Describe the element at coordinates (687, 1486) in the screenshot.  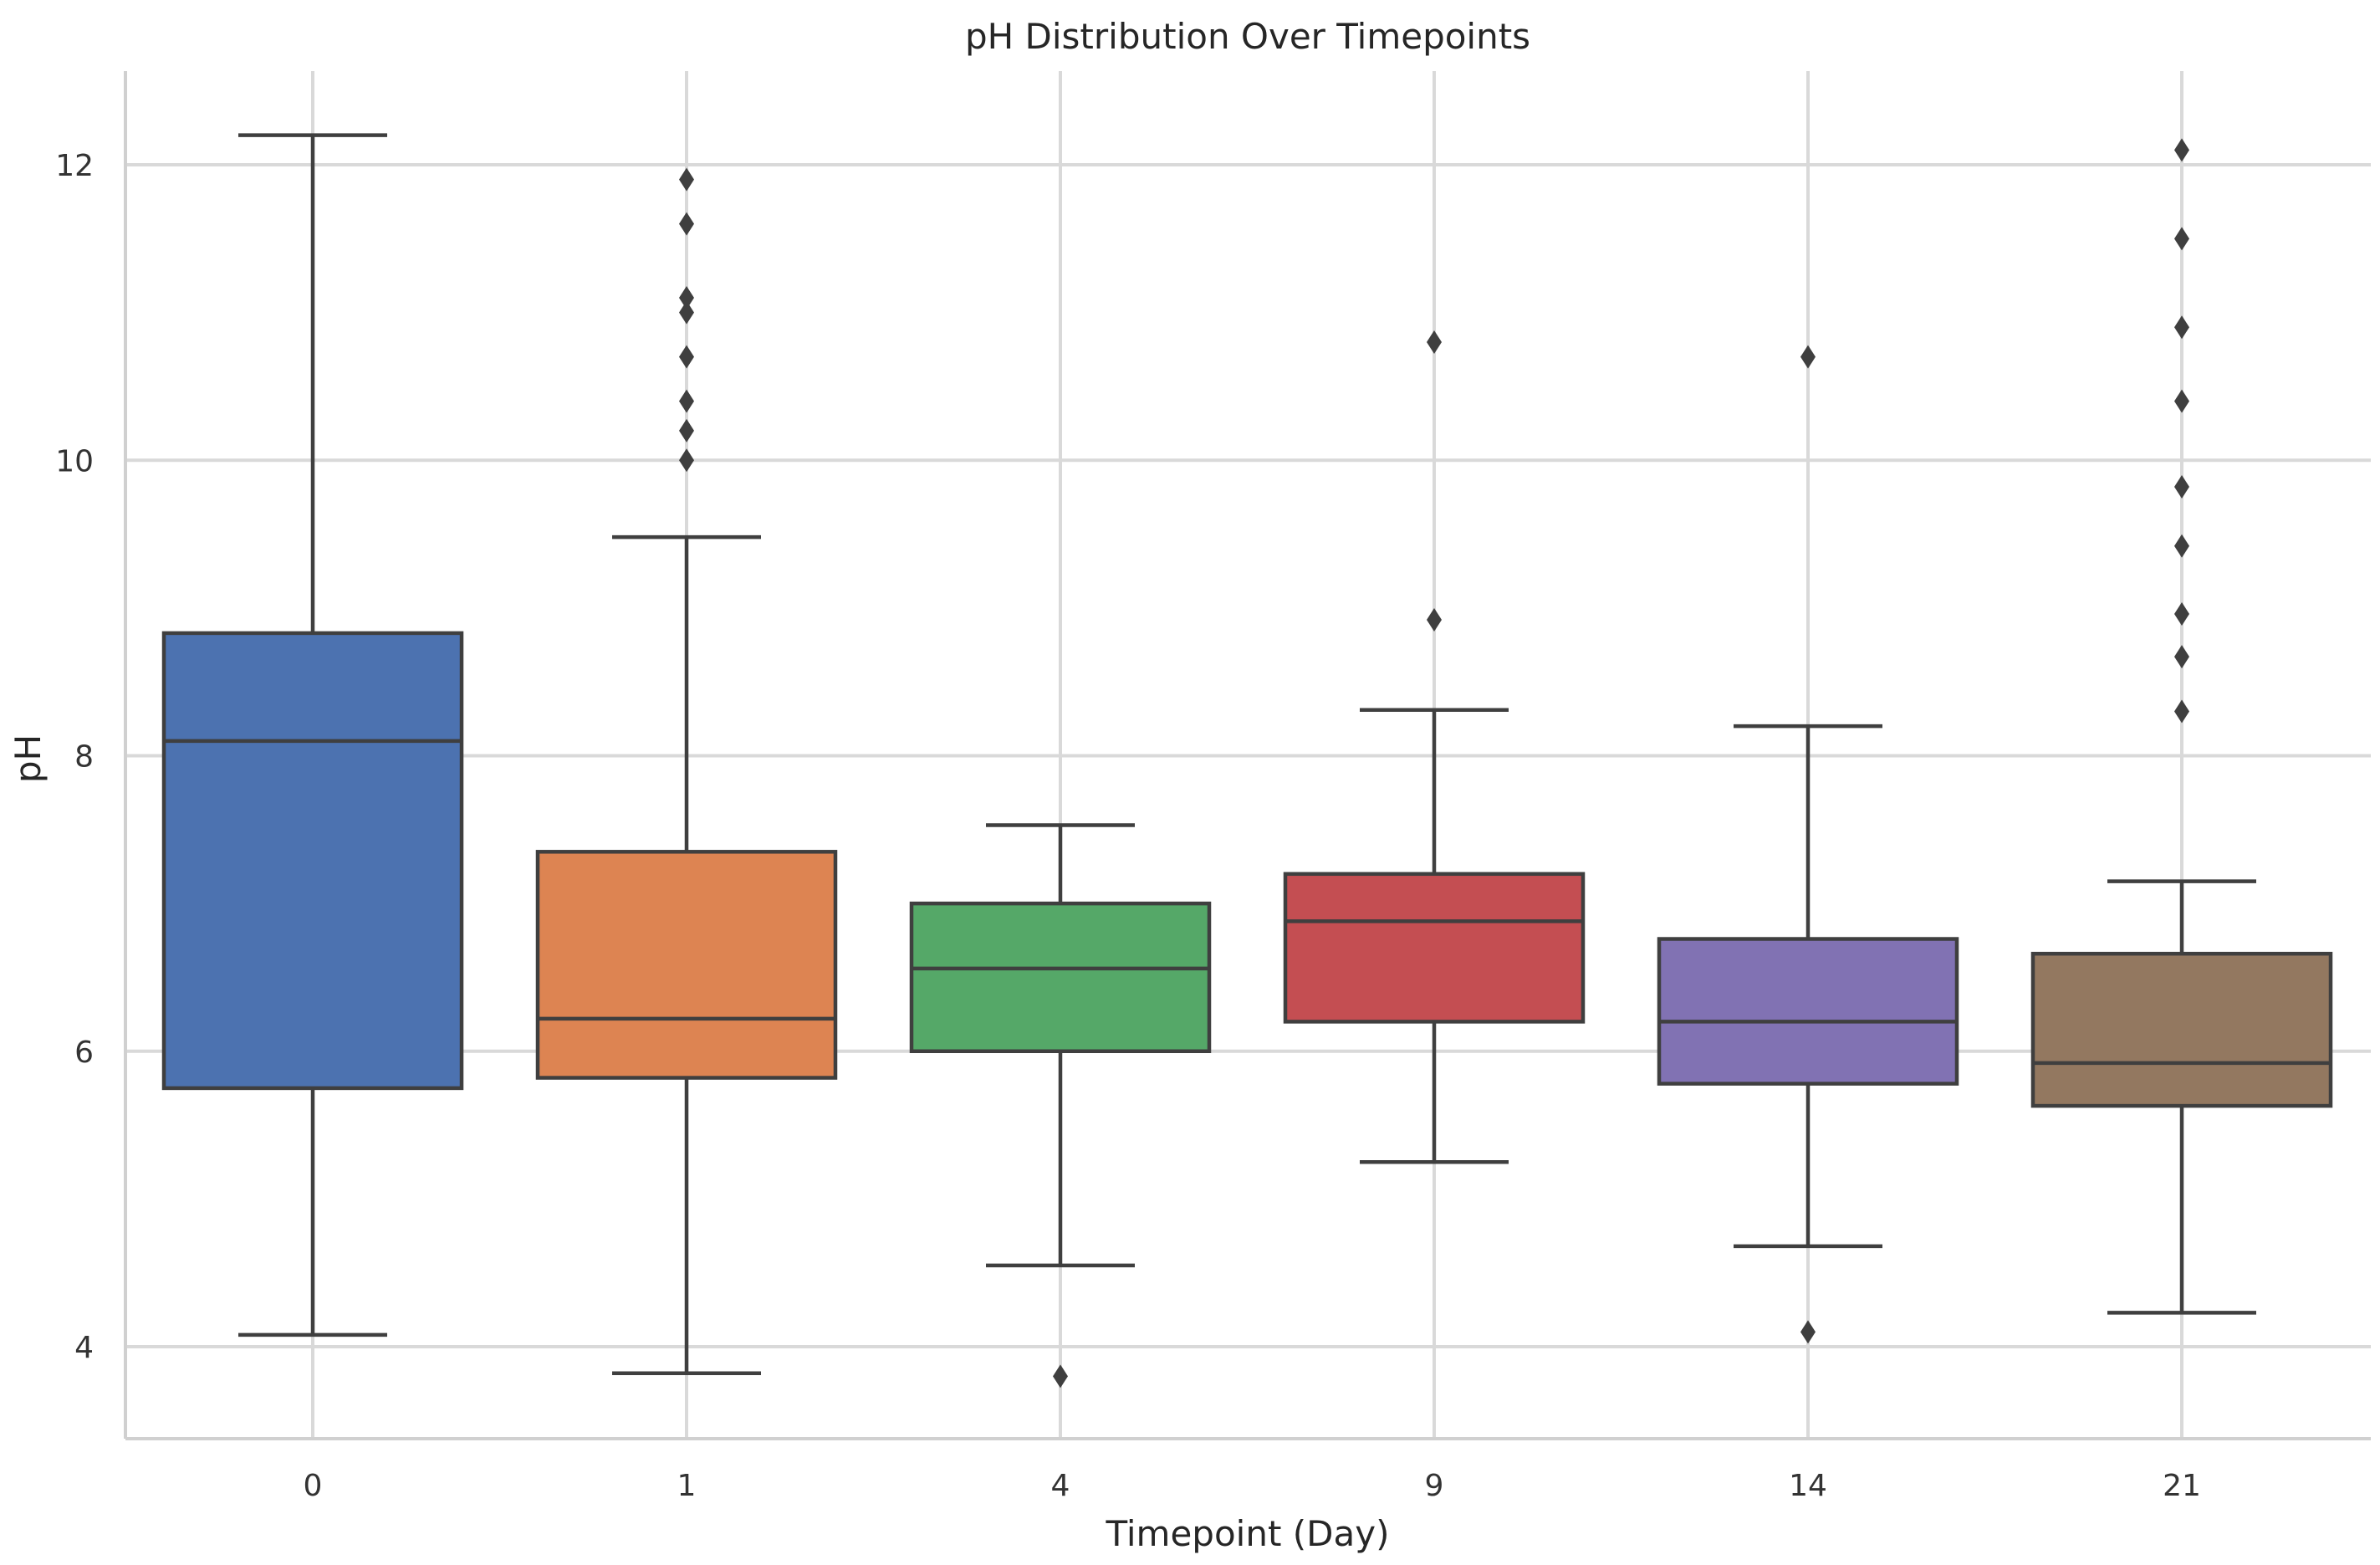
I see `x-tick-label: 1` at that location.